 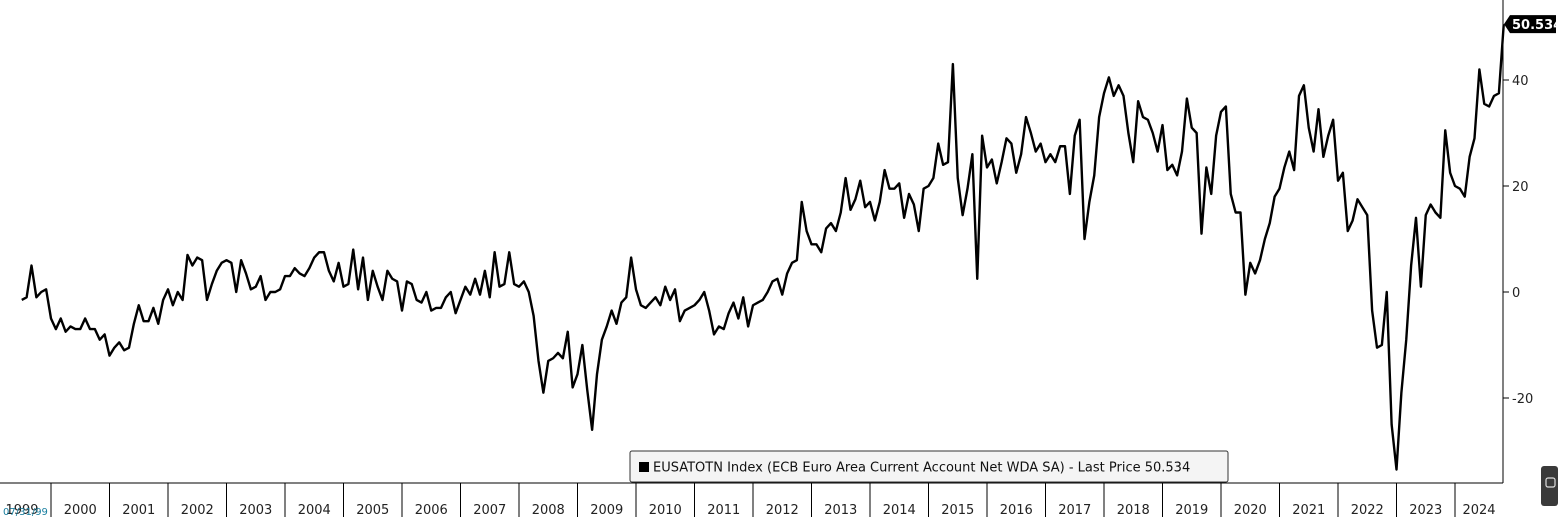 What do you see at coordinates (1520, 187) in the screenshot?
I see `y-tick-label: 20` at bounding box center [1520, 187].